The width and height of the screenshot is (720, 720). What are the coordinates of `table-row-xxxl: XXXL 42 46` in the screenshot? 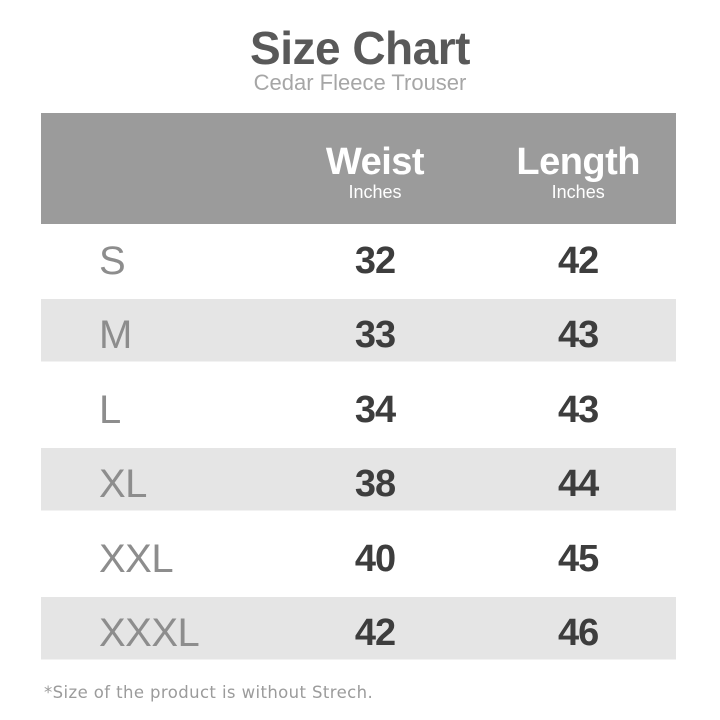 It's located at (358, 633).